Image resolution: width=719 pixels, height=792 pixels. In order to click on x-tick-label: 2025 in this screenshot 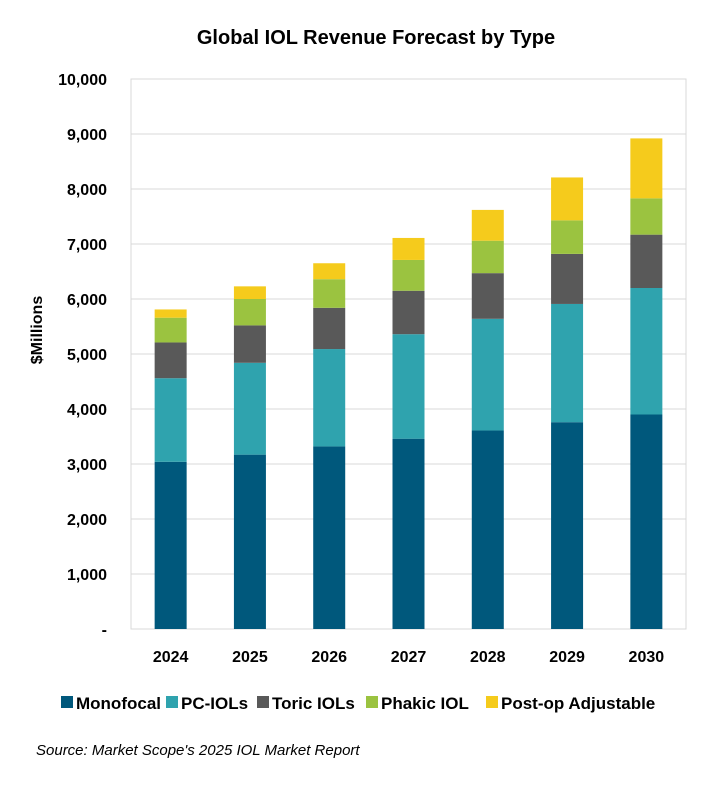, I will do `click(250, 657)`.